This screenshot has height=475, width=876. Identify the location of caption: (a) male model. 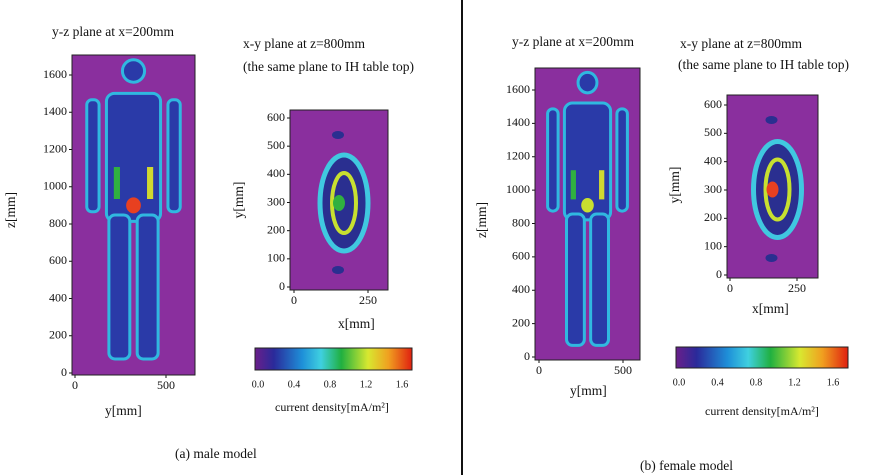
(216, 453).